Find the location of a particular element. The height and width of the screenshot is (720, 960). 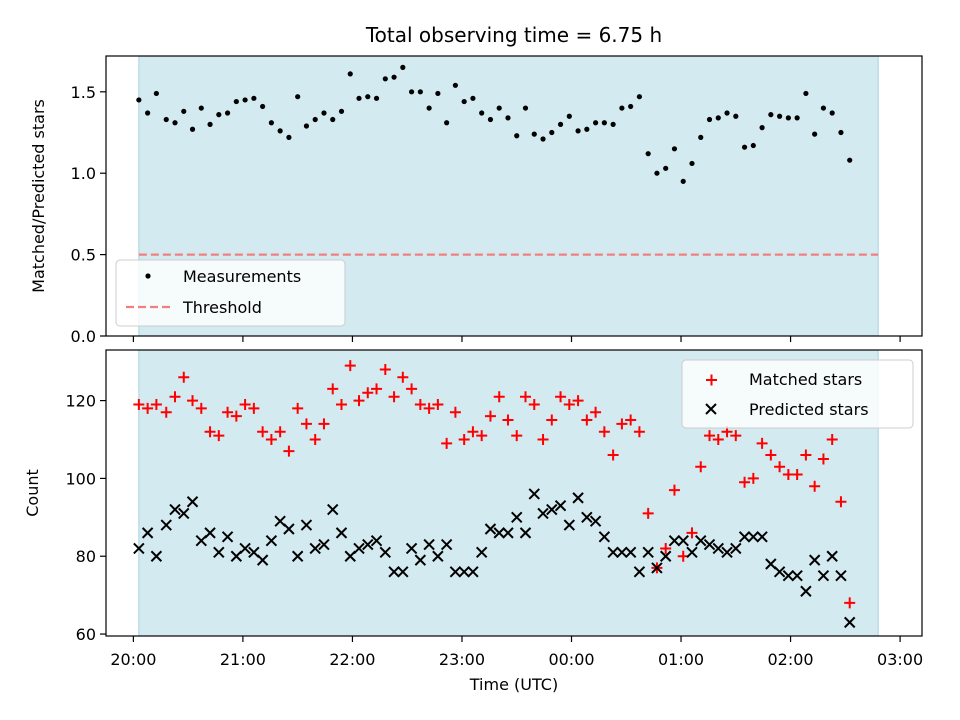

count-x-tick-label: 20:00 is located at coordinates (133, 659).